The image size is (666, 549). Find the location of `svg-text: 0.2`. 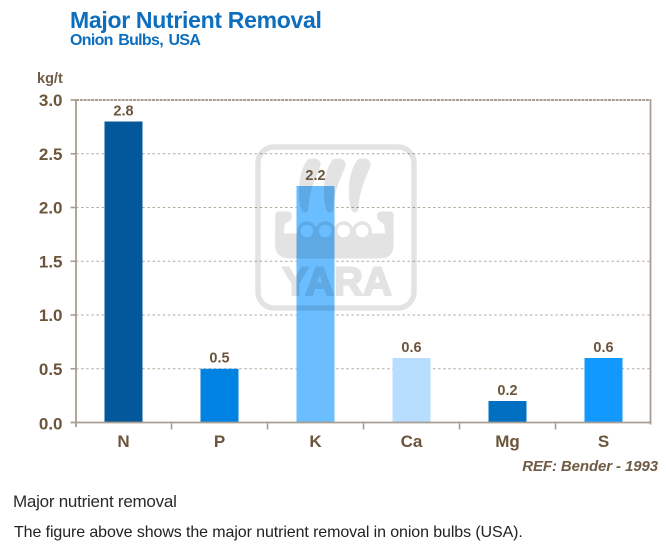

svg-text: 0.2 is located at coordinates (507, 391).